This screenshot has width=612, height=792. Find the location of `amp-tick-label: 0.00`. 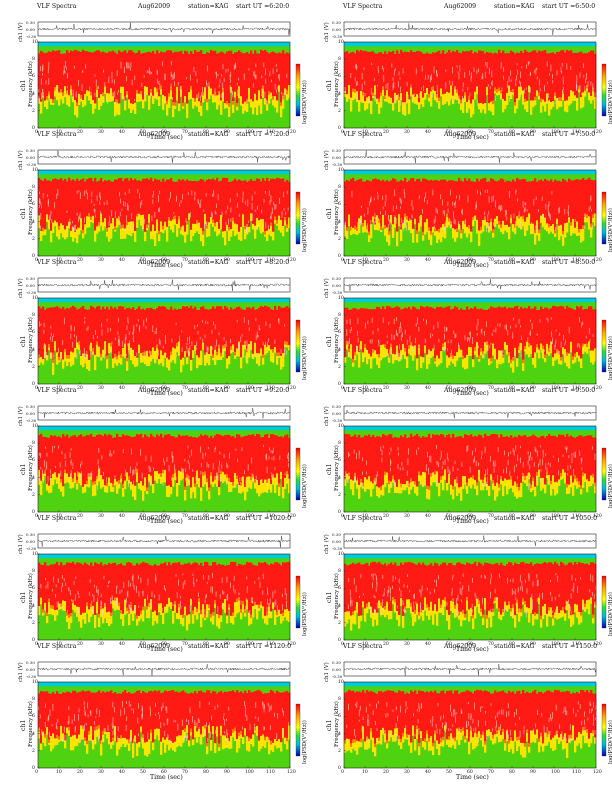

amp-tick-label: 0.00 is located at coordinates (336, 157).